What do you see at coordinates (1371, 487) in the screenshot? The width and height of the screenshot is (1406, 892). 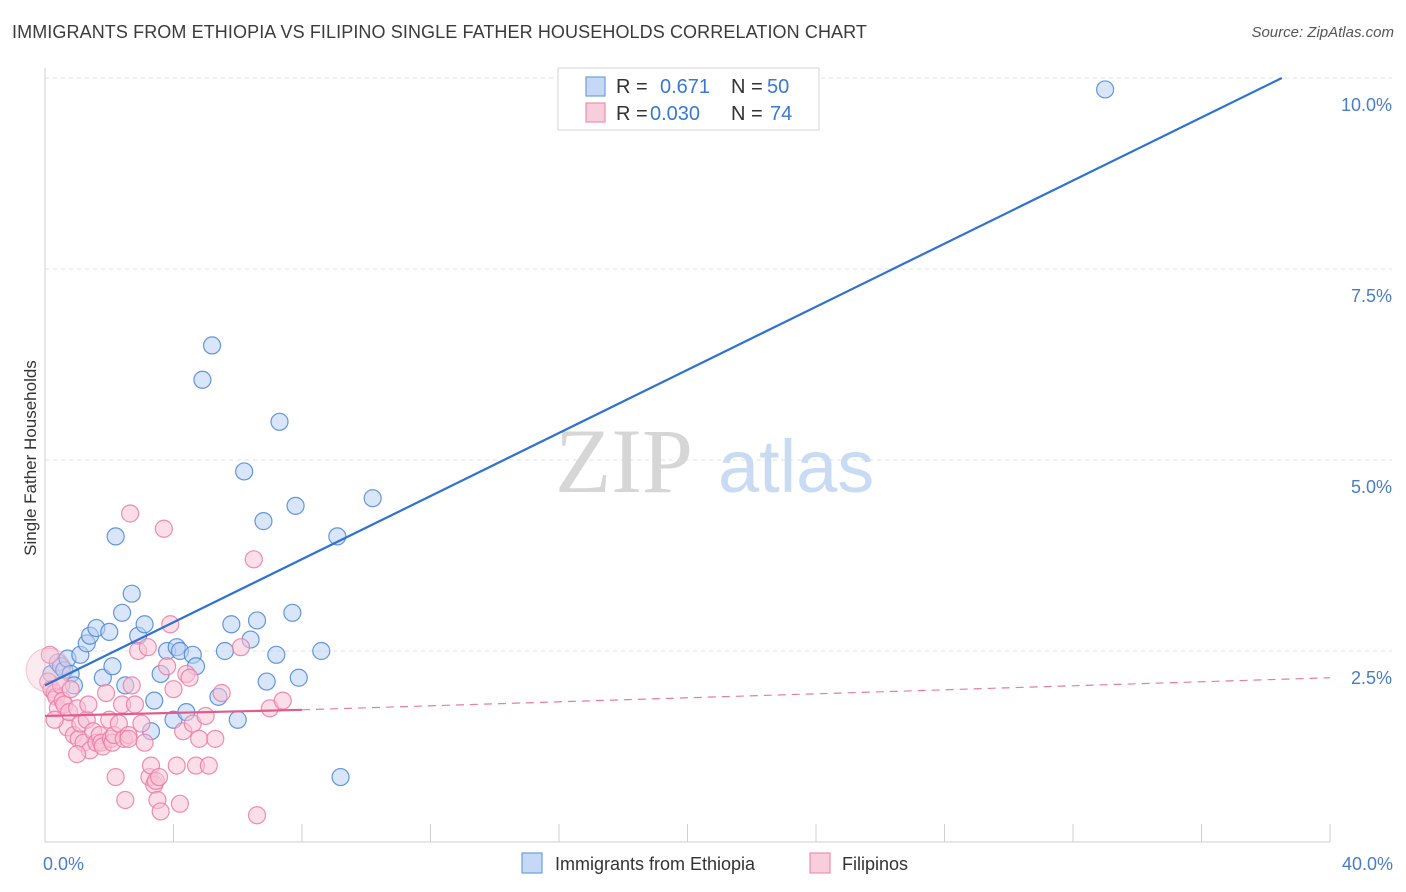 I see `y-tick-label: 5.0%` at bounding box center [1371, 487].